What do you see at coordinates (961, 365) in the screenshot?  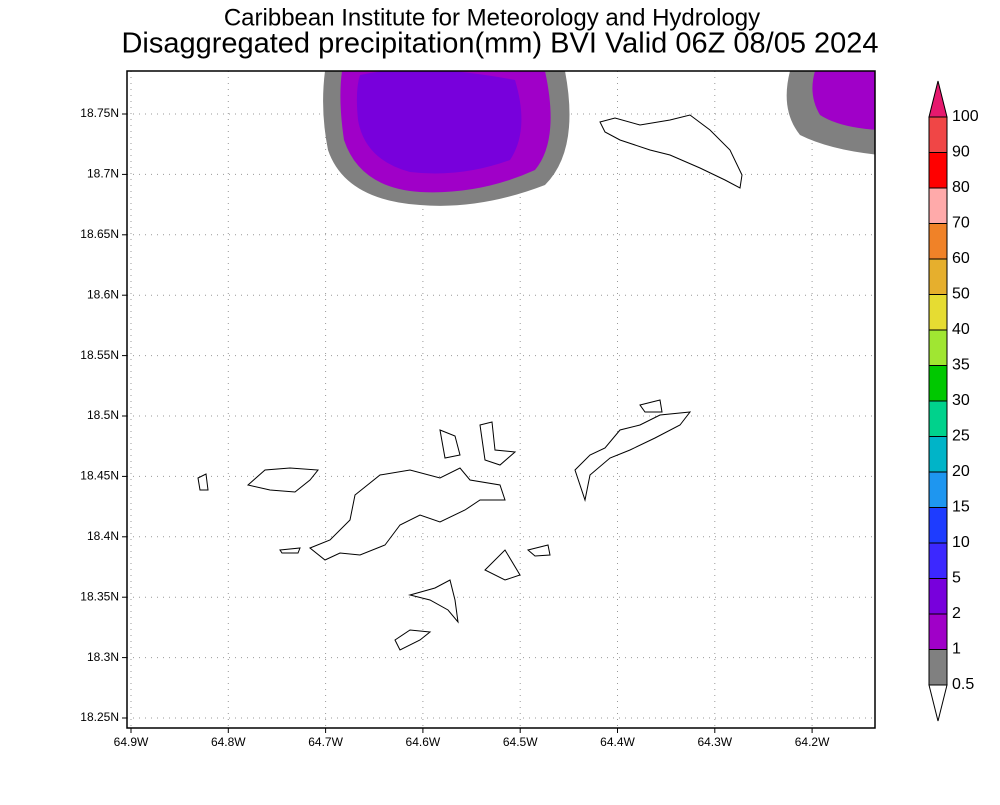 I see `colorbar-label: 35` at bounding box center [961, 365].